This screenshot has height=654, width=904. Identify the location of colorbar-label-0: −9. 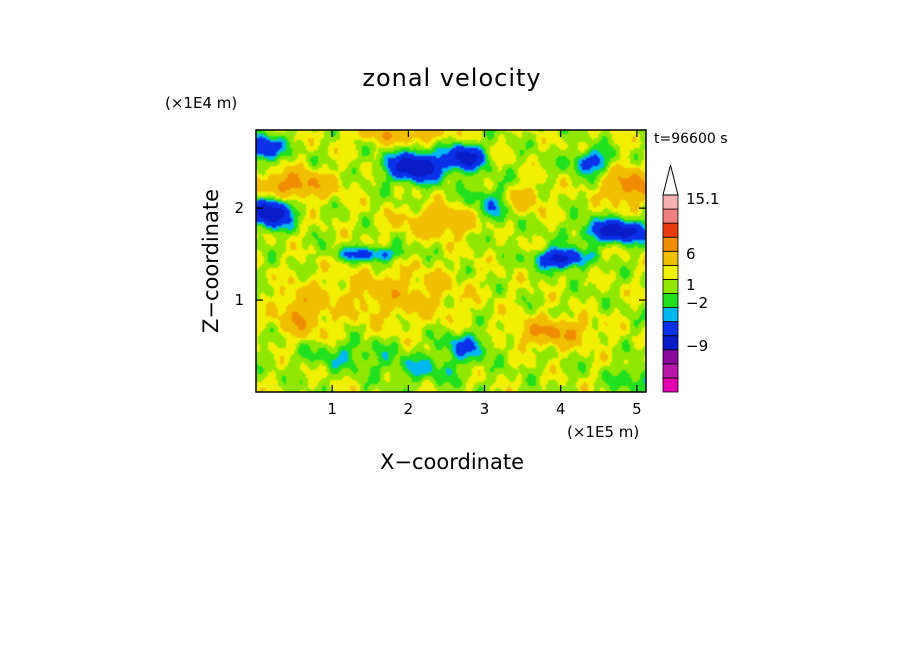
(697, 346).